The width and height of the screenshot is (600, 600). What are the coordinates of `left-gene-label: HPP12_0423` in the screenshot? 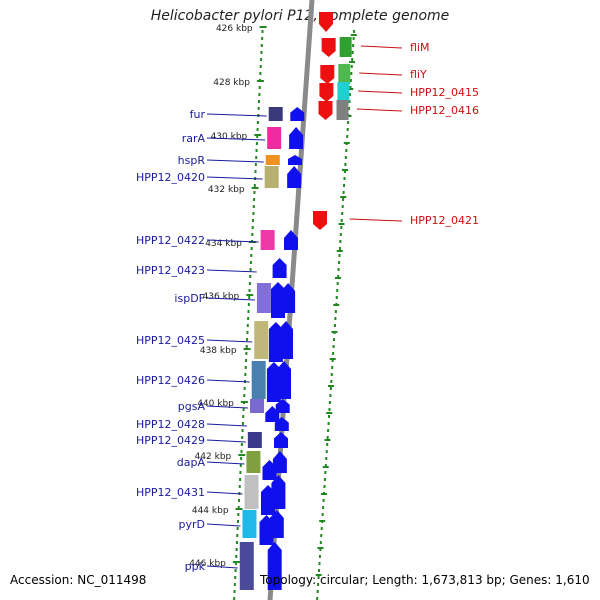 It's located at (170, 270).